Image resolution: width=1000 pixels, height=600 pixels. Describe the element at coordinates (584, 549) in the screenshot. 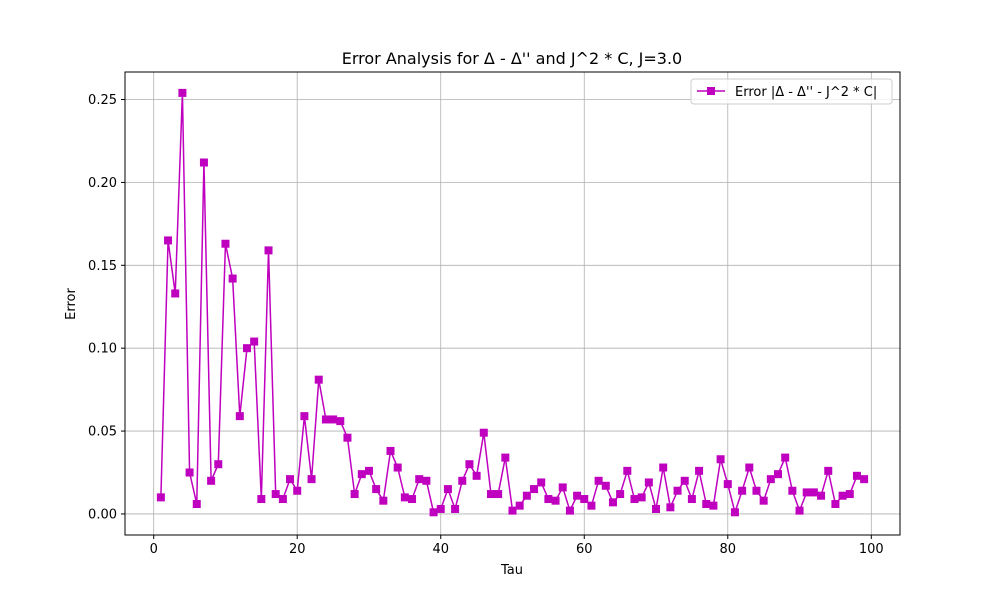

I see `x-tick-label: 60` at that location.